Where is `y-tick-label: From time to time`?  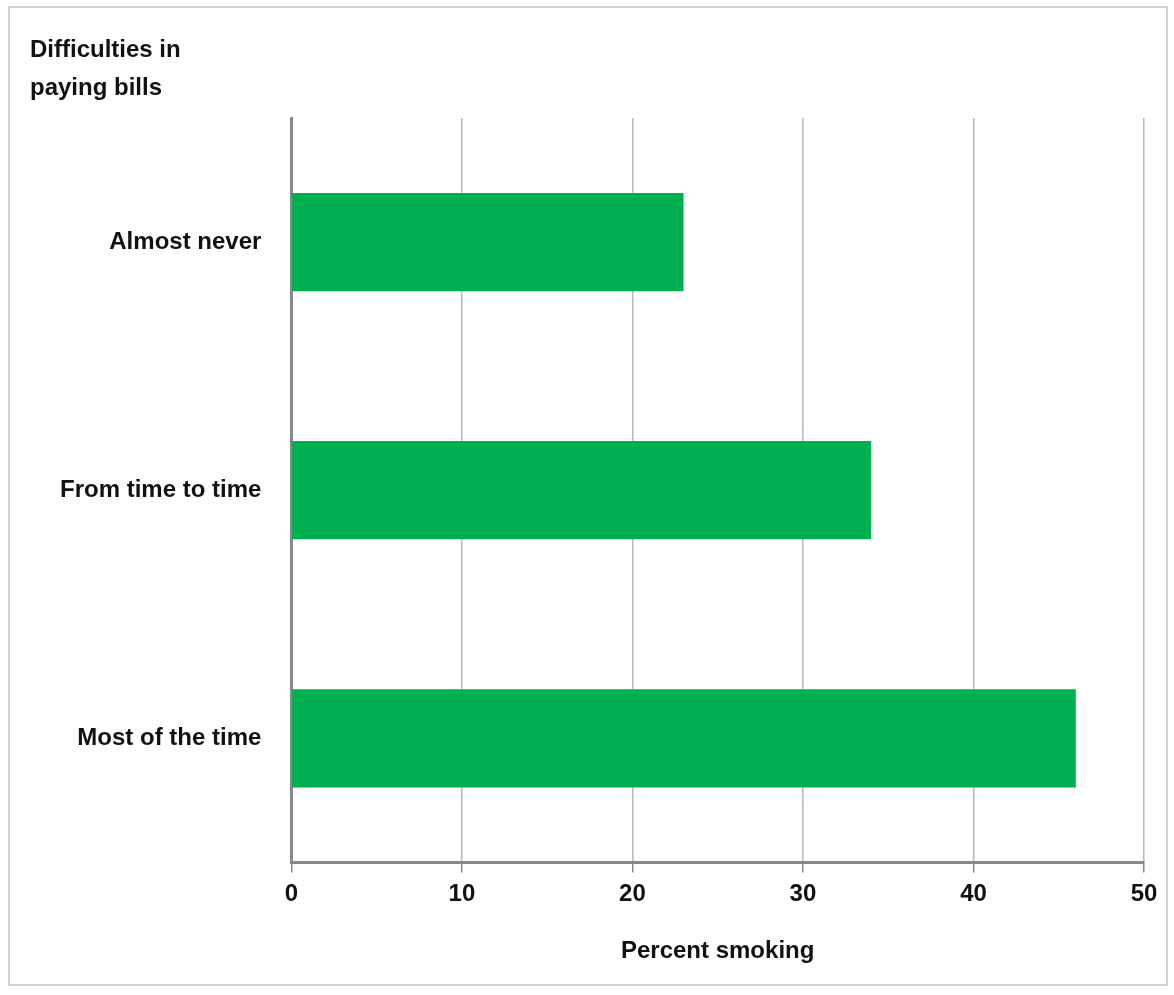 y-tick-label: From time to time is located at coordinates (160, 488).